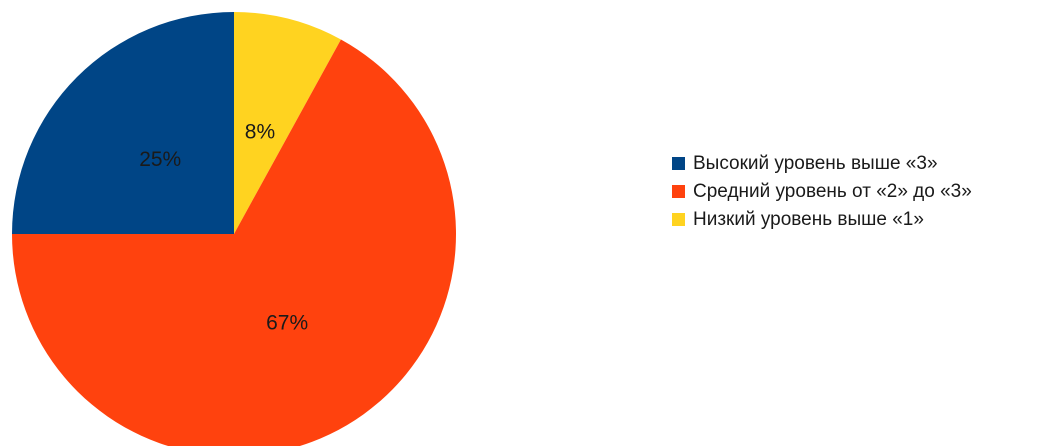 The height and width of the screenshot is (446, 1037). What do you see at coordinates (160, 159) in the screenshot?
I see `pie-value-label-high: 25%` at bounding box center [160, 159].